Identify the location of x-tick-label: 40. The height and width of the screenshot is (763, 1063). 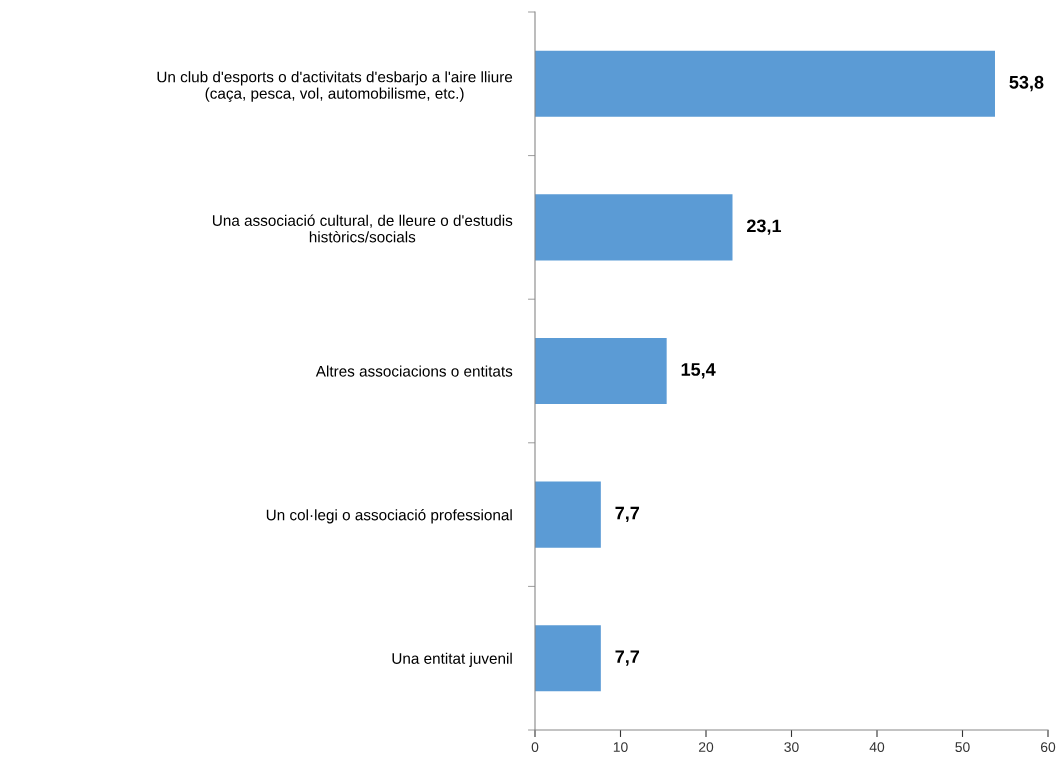
(877, 747).